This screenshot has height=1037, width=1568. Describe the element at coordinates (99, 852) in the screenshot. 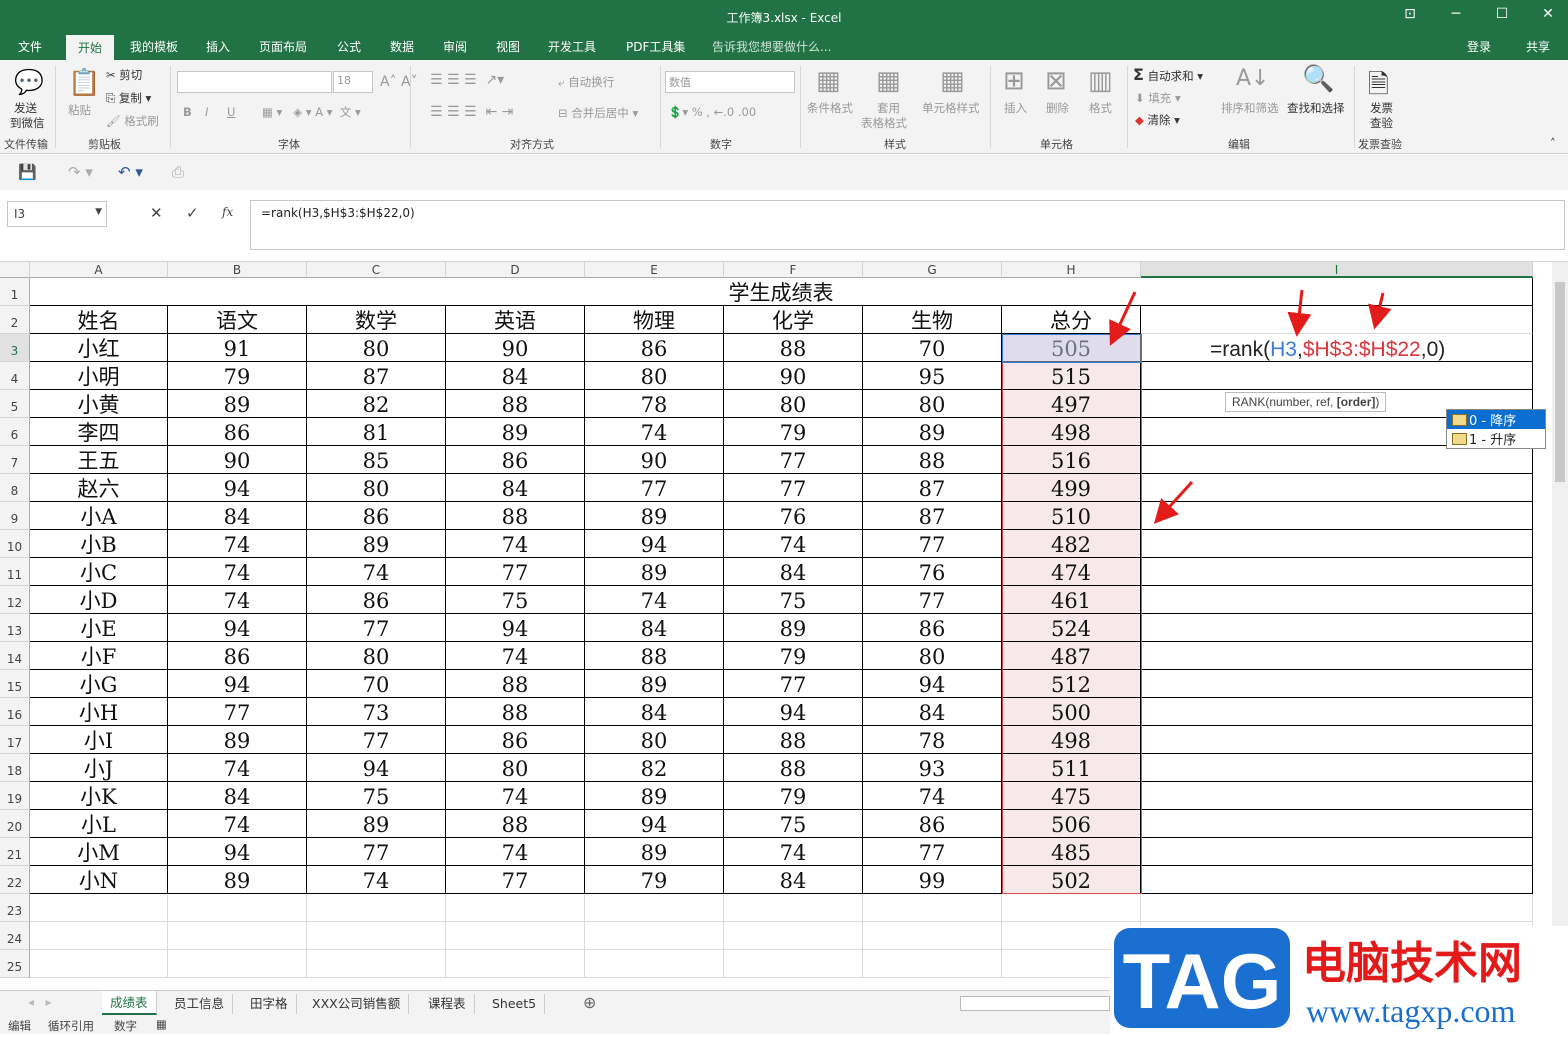

I see `cell-A21: 小M` at that location.